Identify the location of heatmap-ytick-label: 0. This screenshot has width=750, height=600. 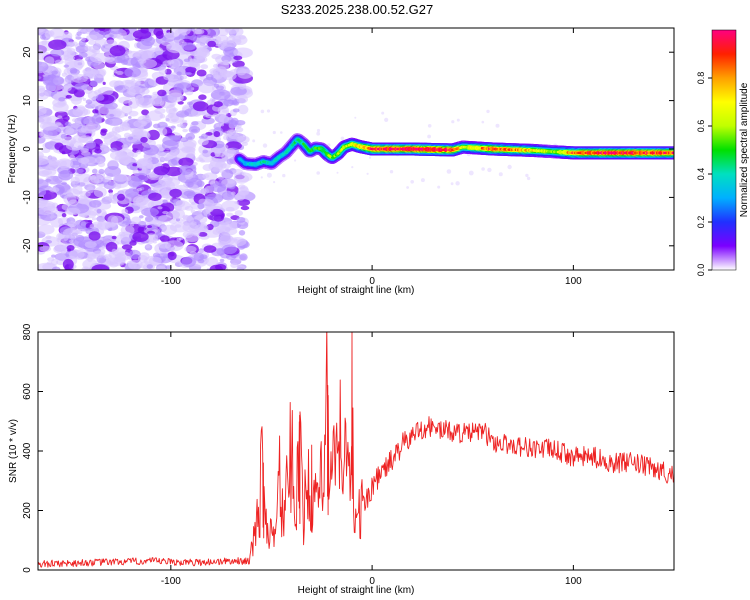
(27, 149).